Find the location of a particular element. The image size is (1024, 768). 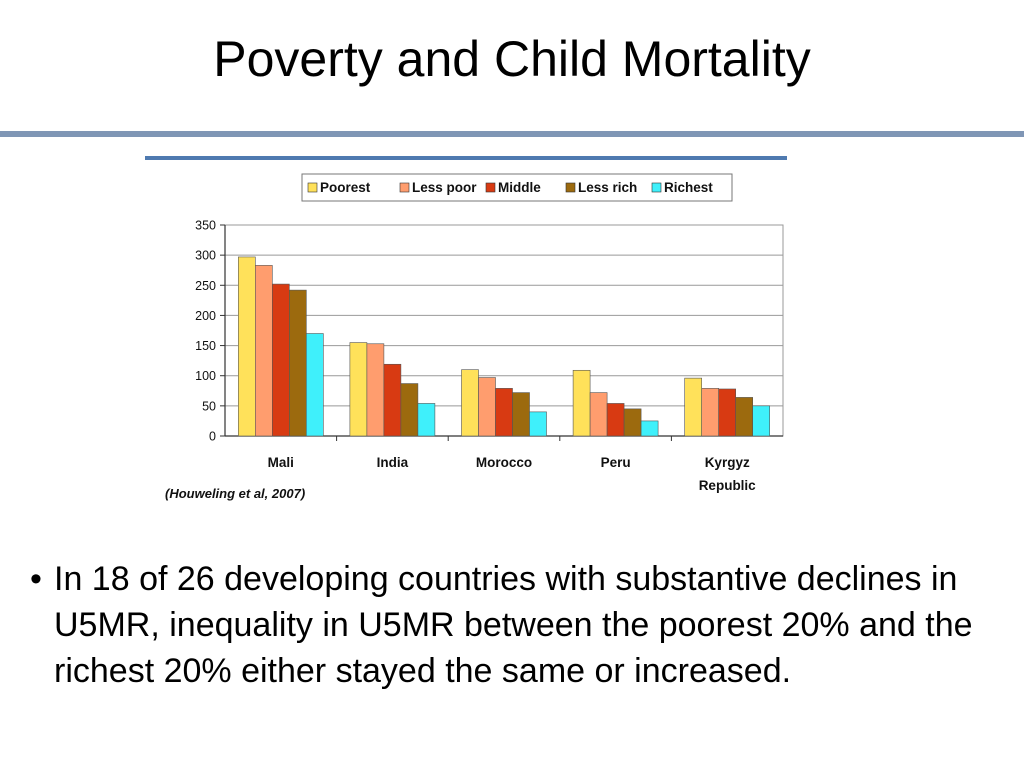

y-tick-label-3: 150 is located at coordinates (205, 346).